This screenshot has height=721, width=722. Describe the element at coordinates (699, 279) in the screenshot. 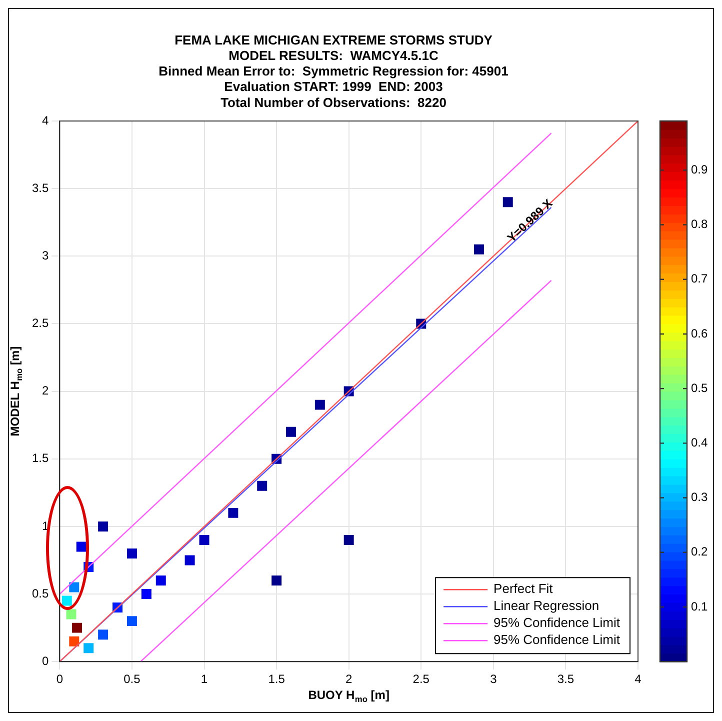

I see `color-bar-label: 0.7` at that location.